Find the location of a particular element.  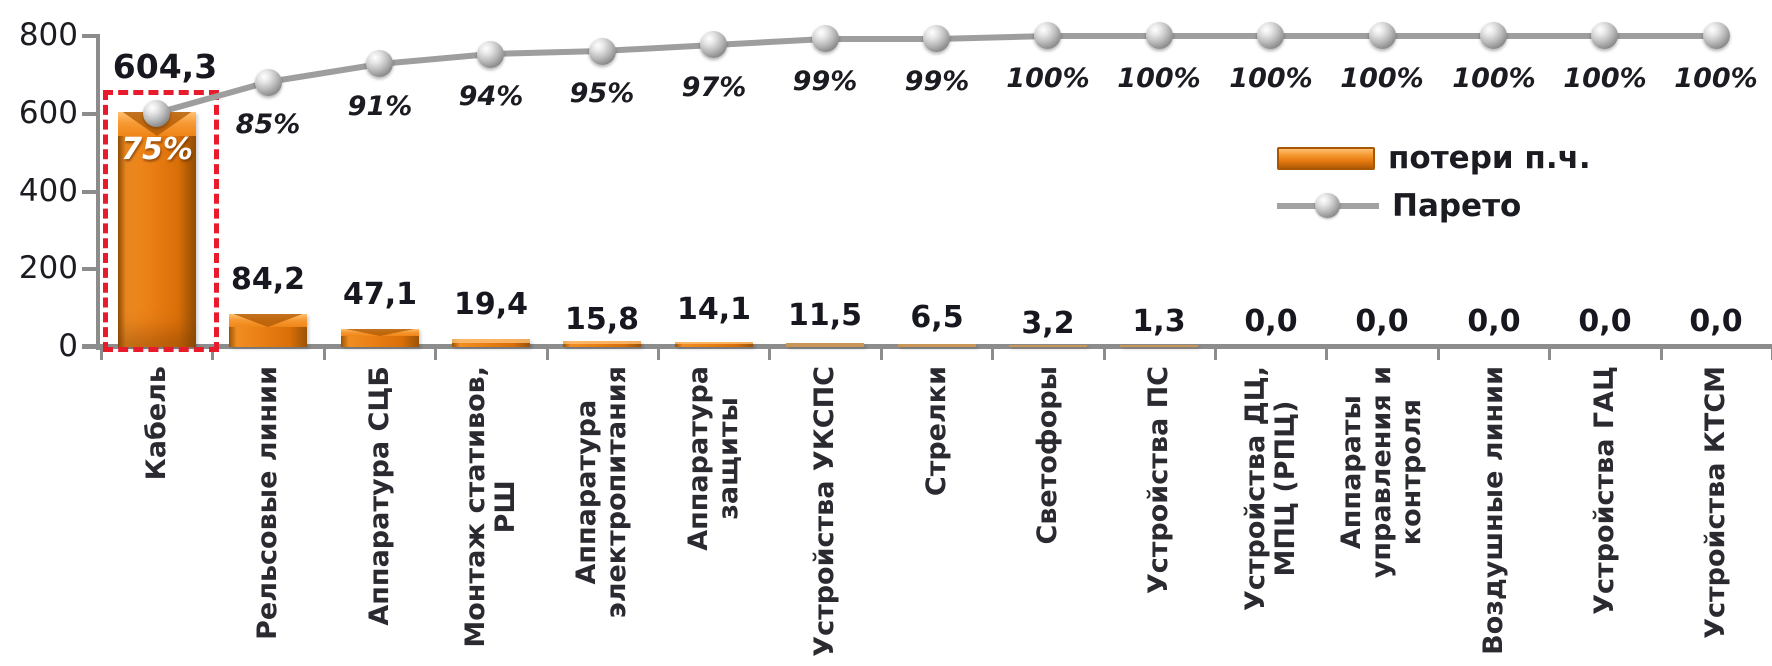

category-label: Устройства КТСМ is located at coordinates (1716, 516).